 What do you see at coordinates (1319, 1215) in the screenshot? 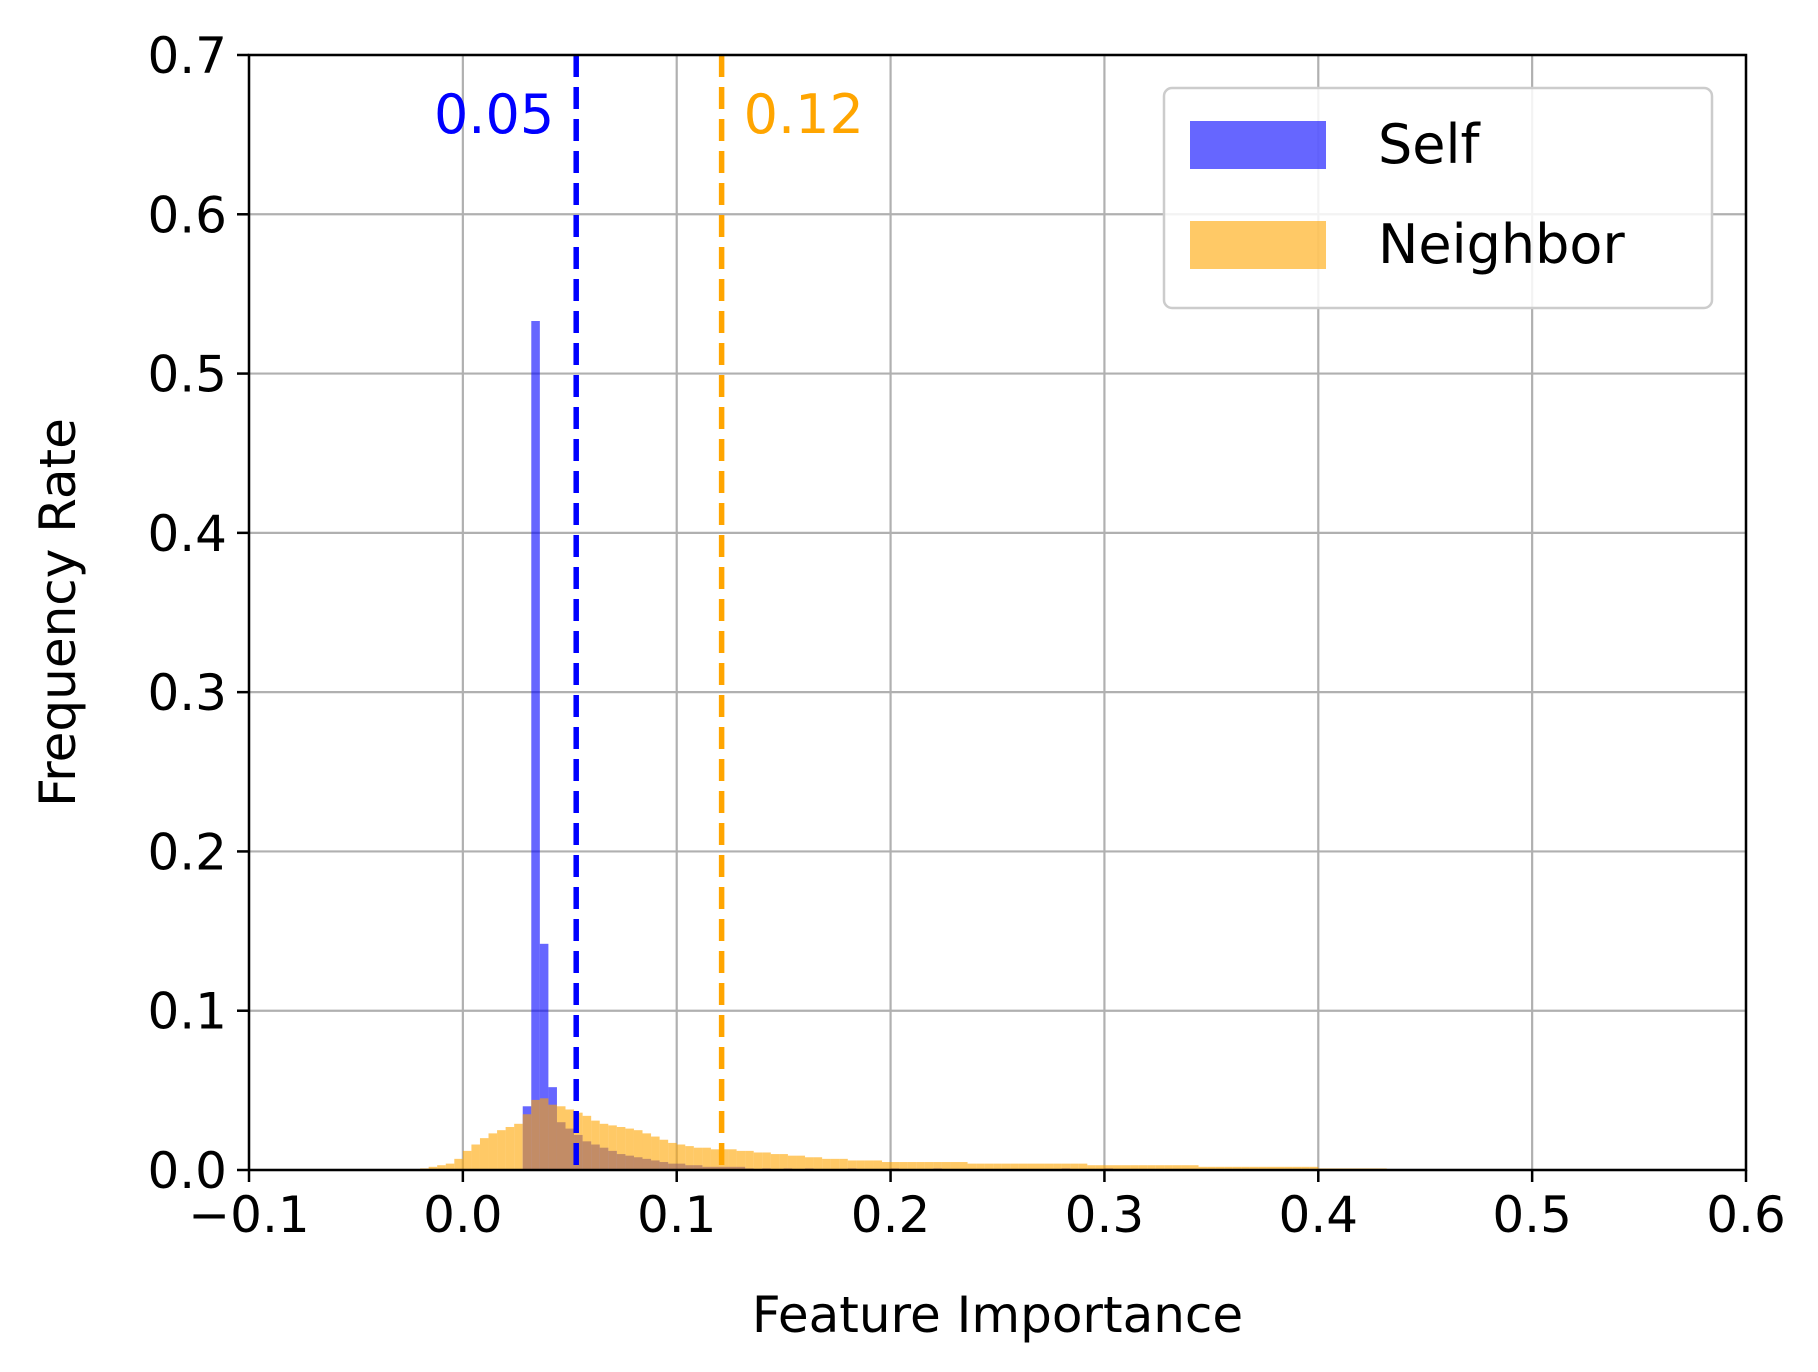
I see `x-tick-label-5: 0.4` at bounding box center [1319, 1215].